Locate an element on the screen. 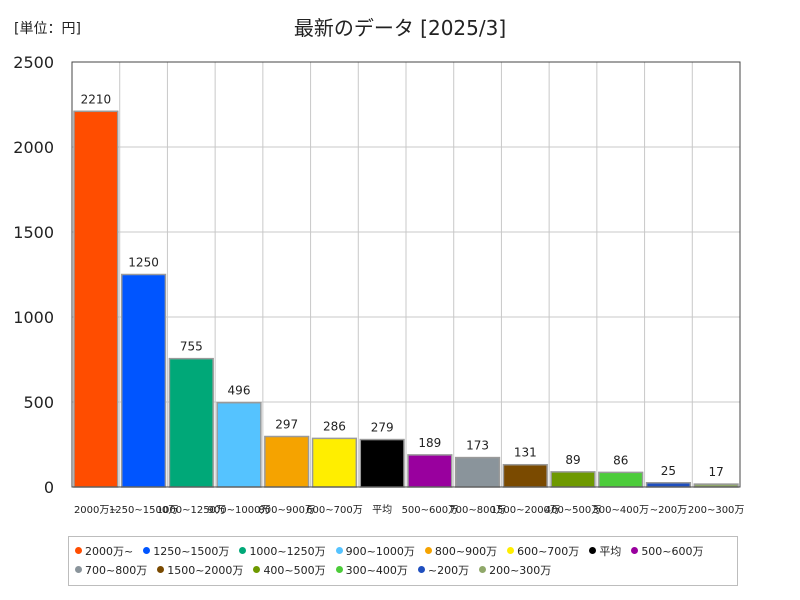  legend-item: 2000万~ is located at coordinates (104, 550).